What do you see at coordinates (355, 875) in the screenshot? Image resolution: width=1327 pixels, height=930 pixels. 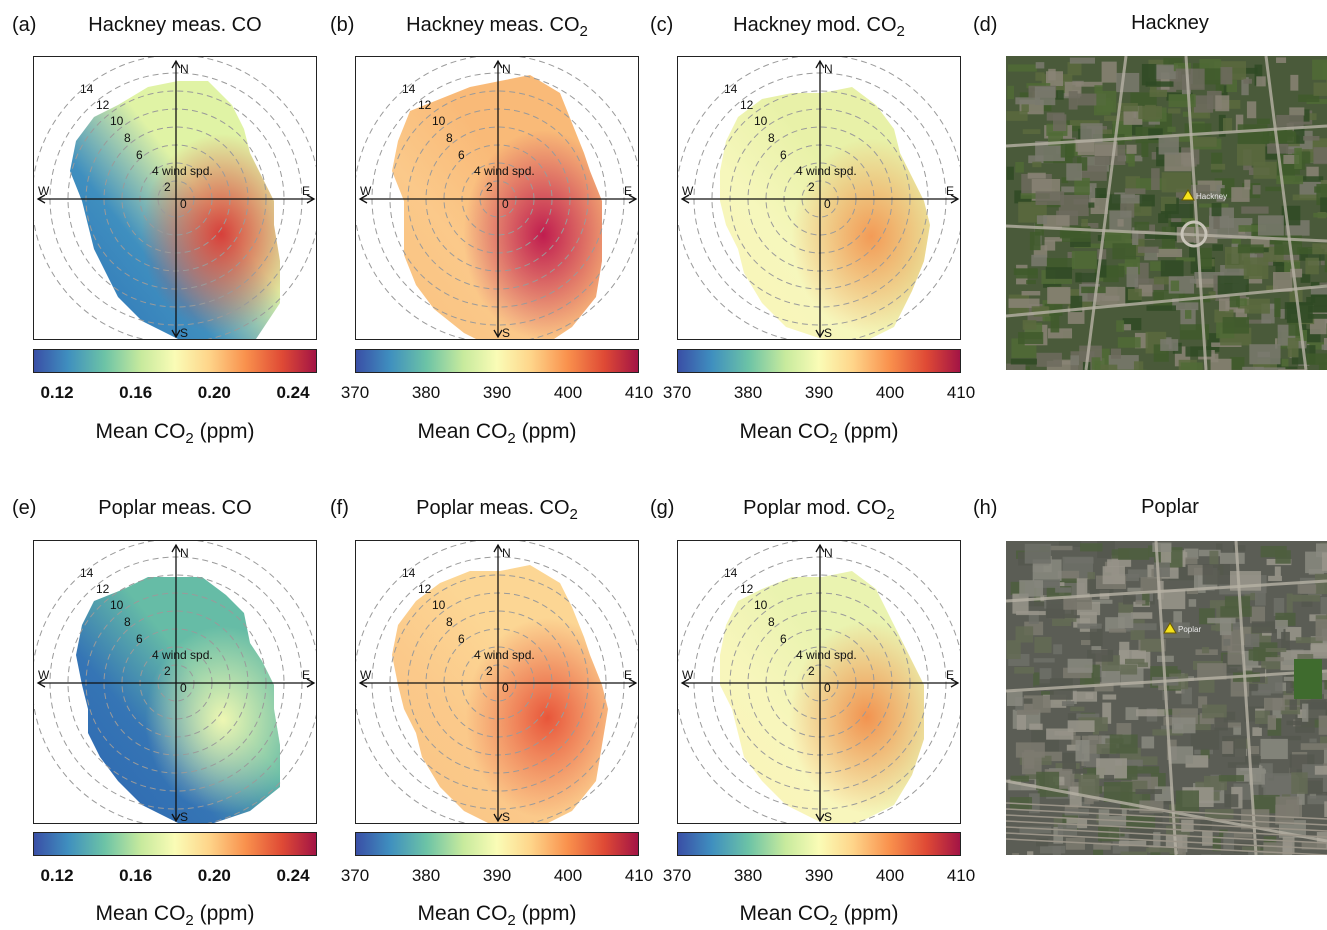 I see `colorbar-tick-370: 370` at bounding box center [355, 875].